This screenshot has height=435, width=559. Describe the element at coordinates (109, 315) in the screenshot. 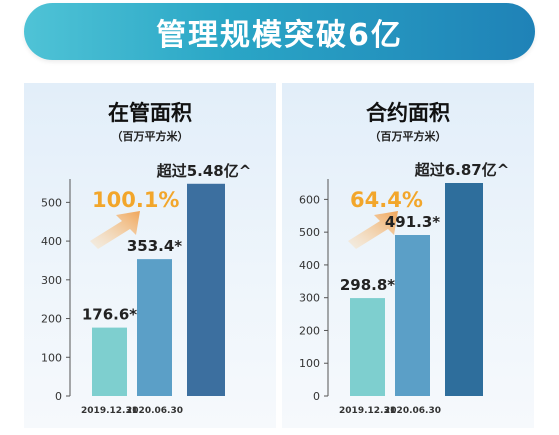

I see `data-label-1: 176.6*` at that location.